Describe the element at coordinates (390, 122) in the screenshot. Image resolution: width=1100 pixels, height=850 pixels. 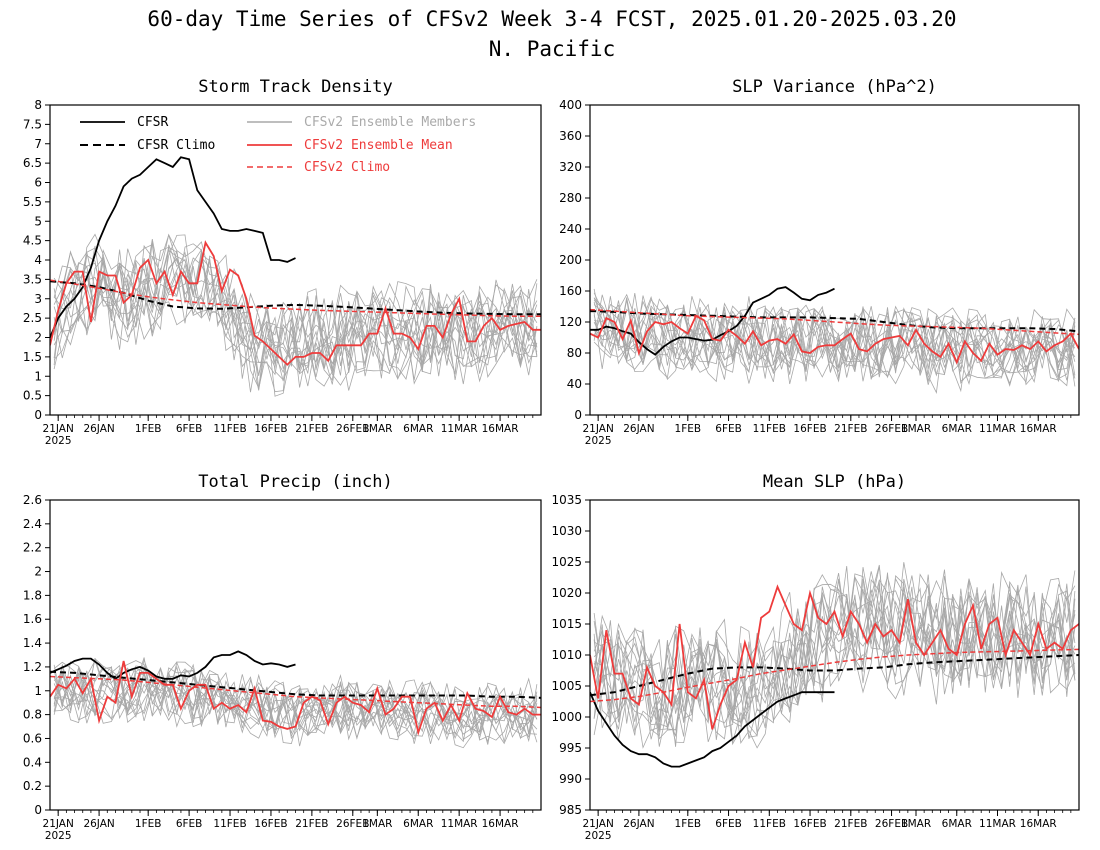
I see `legend-label-ensemble-members: CFSv2 Ensemble Members` at that location.